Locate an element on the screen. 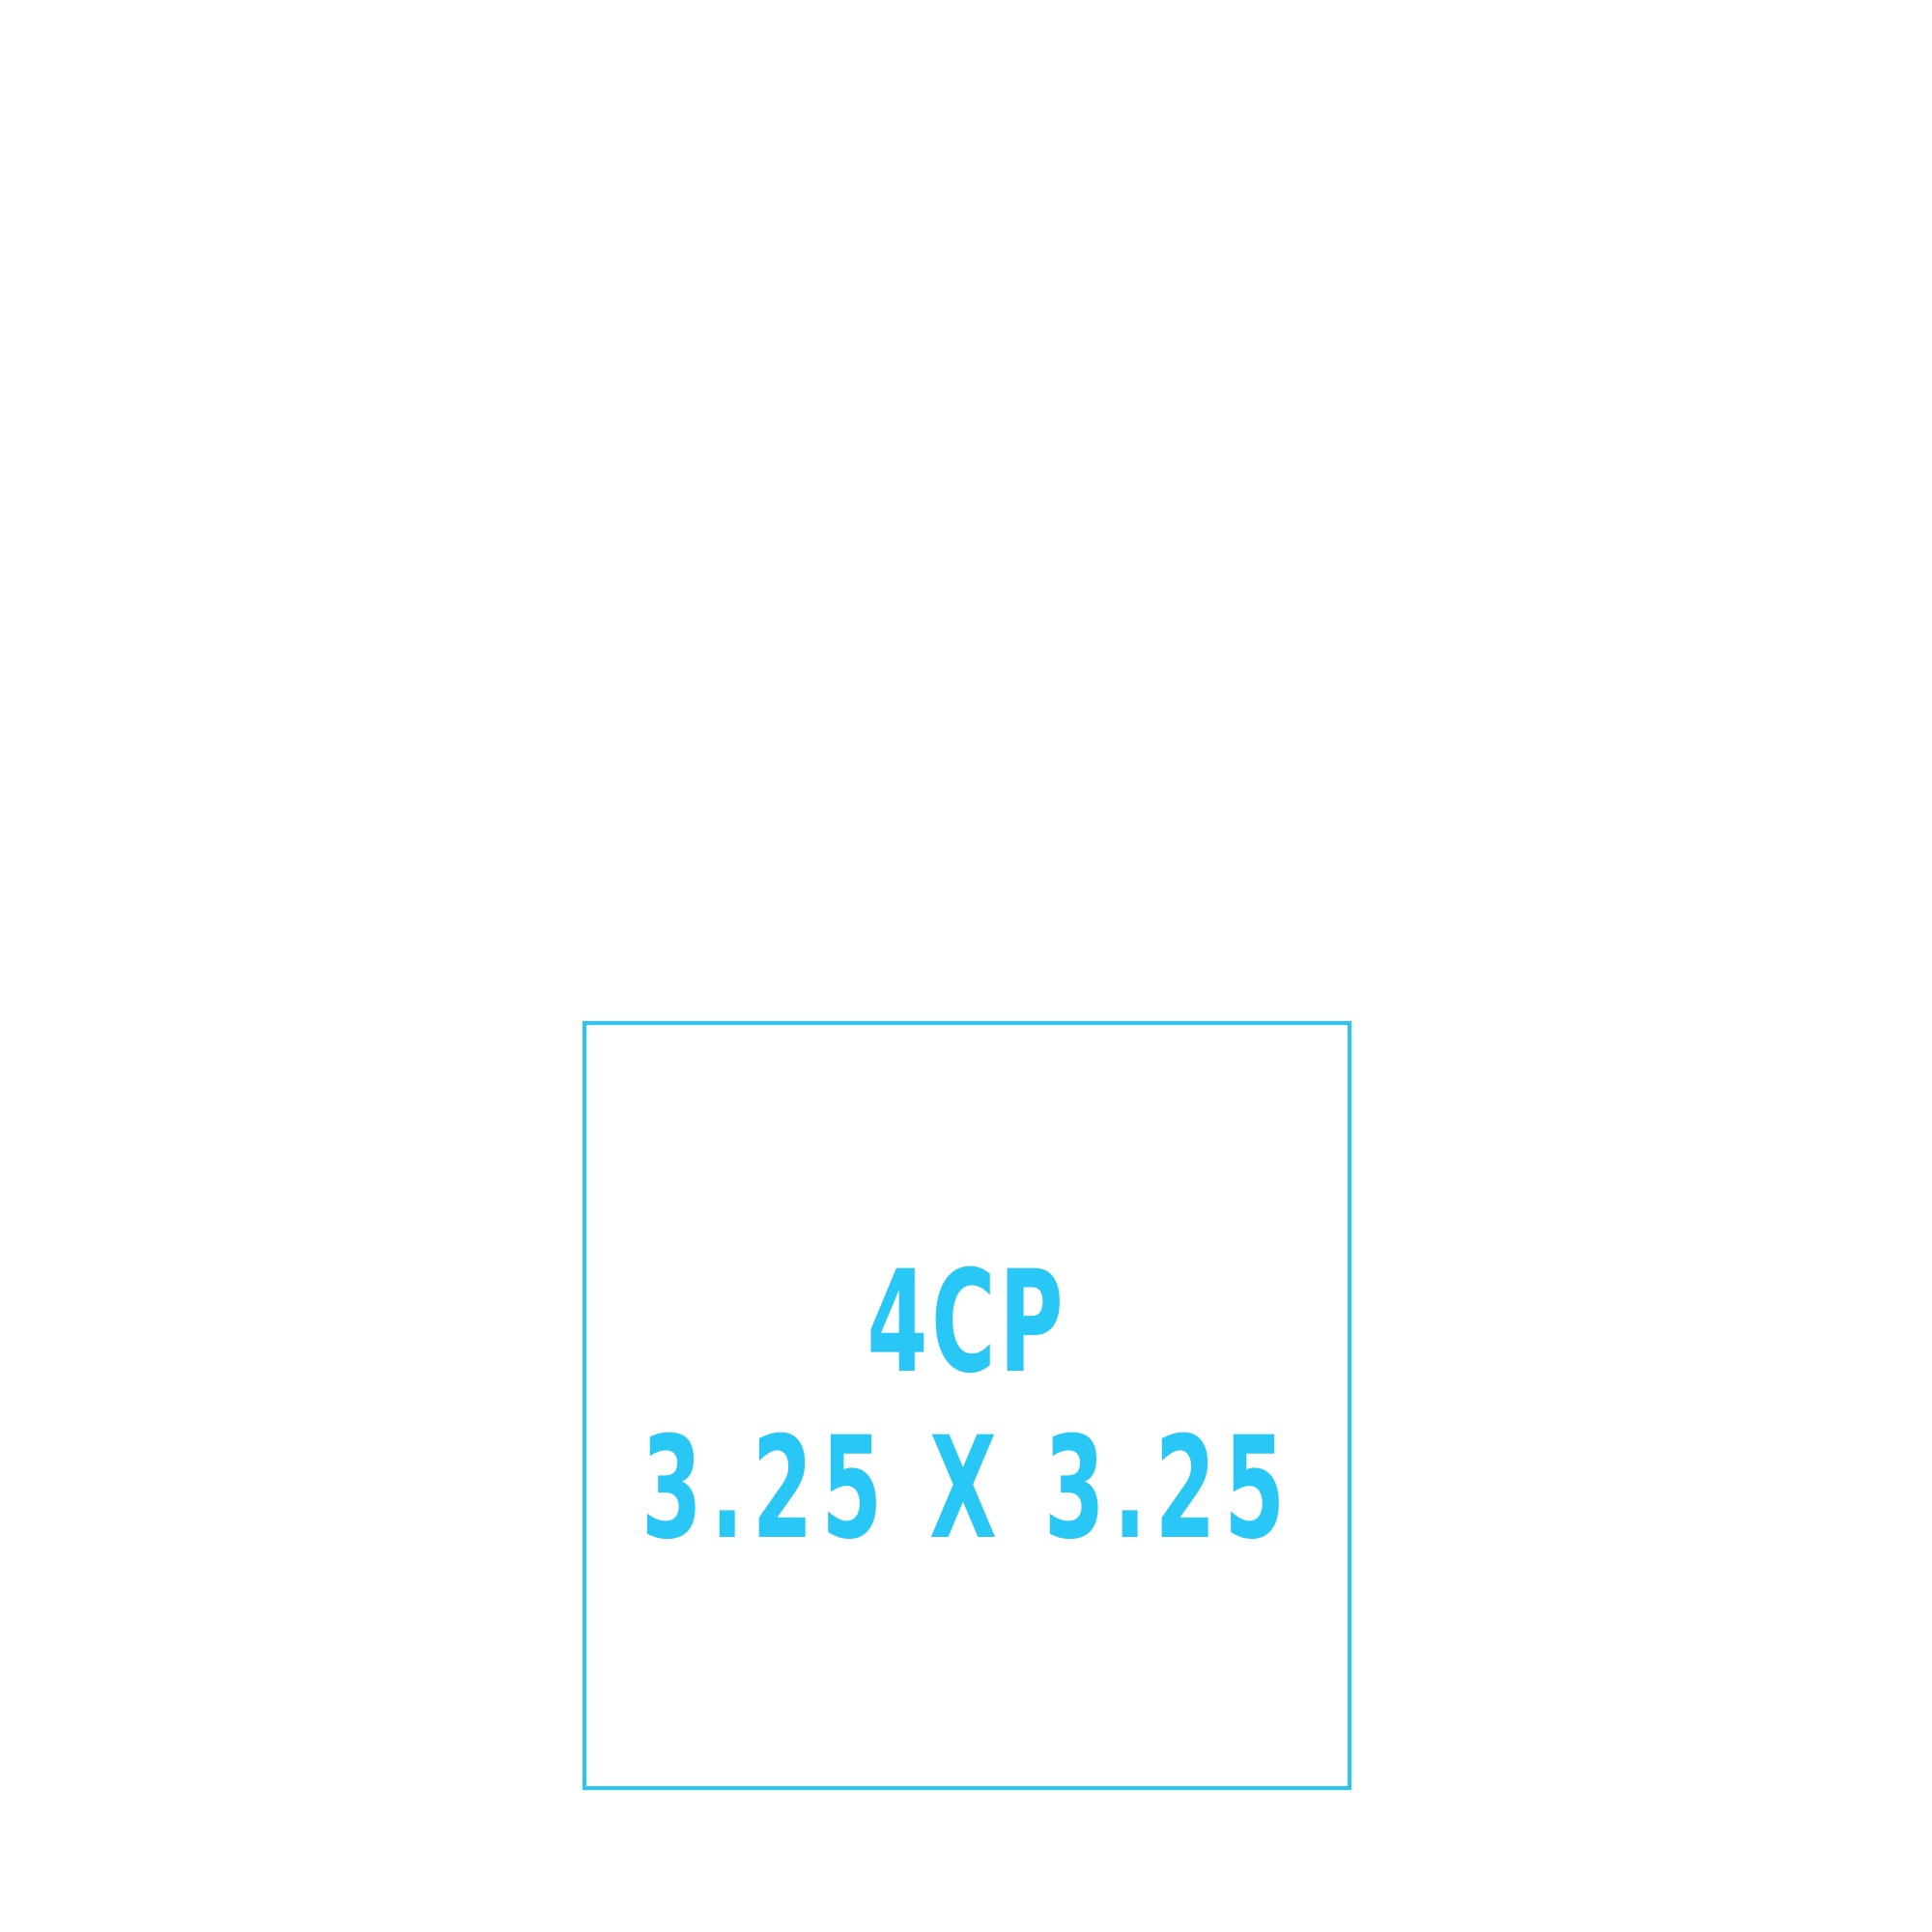 The image size is (1932, 1932). imprint-color-label: 4CP is located at coordinates (967, 1322).